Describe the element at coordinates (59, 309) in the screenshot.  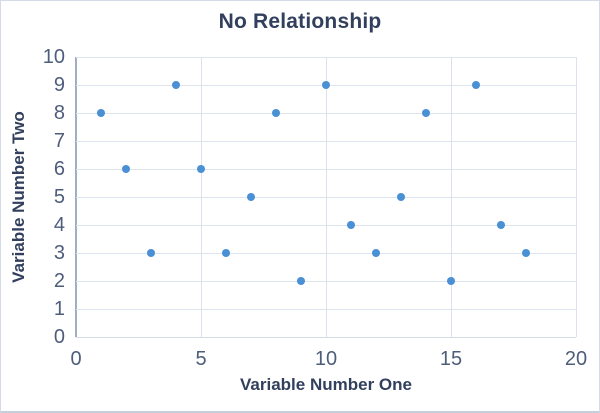
I see `y-tick-label: 1` at that location.